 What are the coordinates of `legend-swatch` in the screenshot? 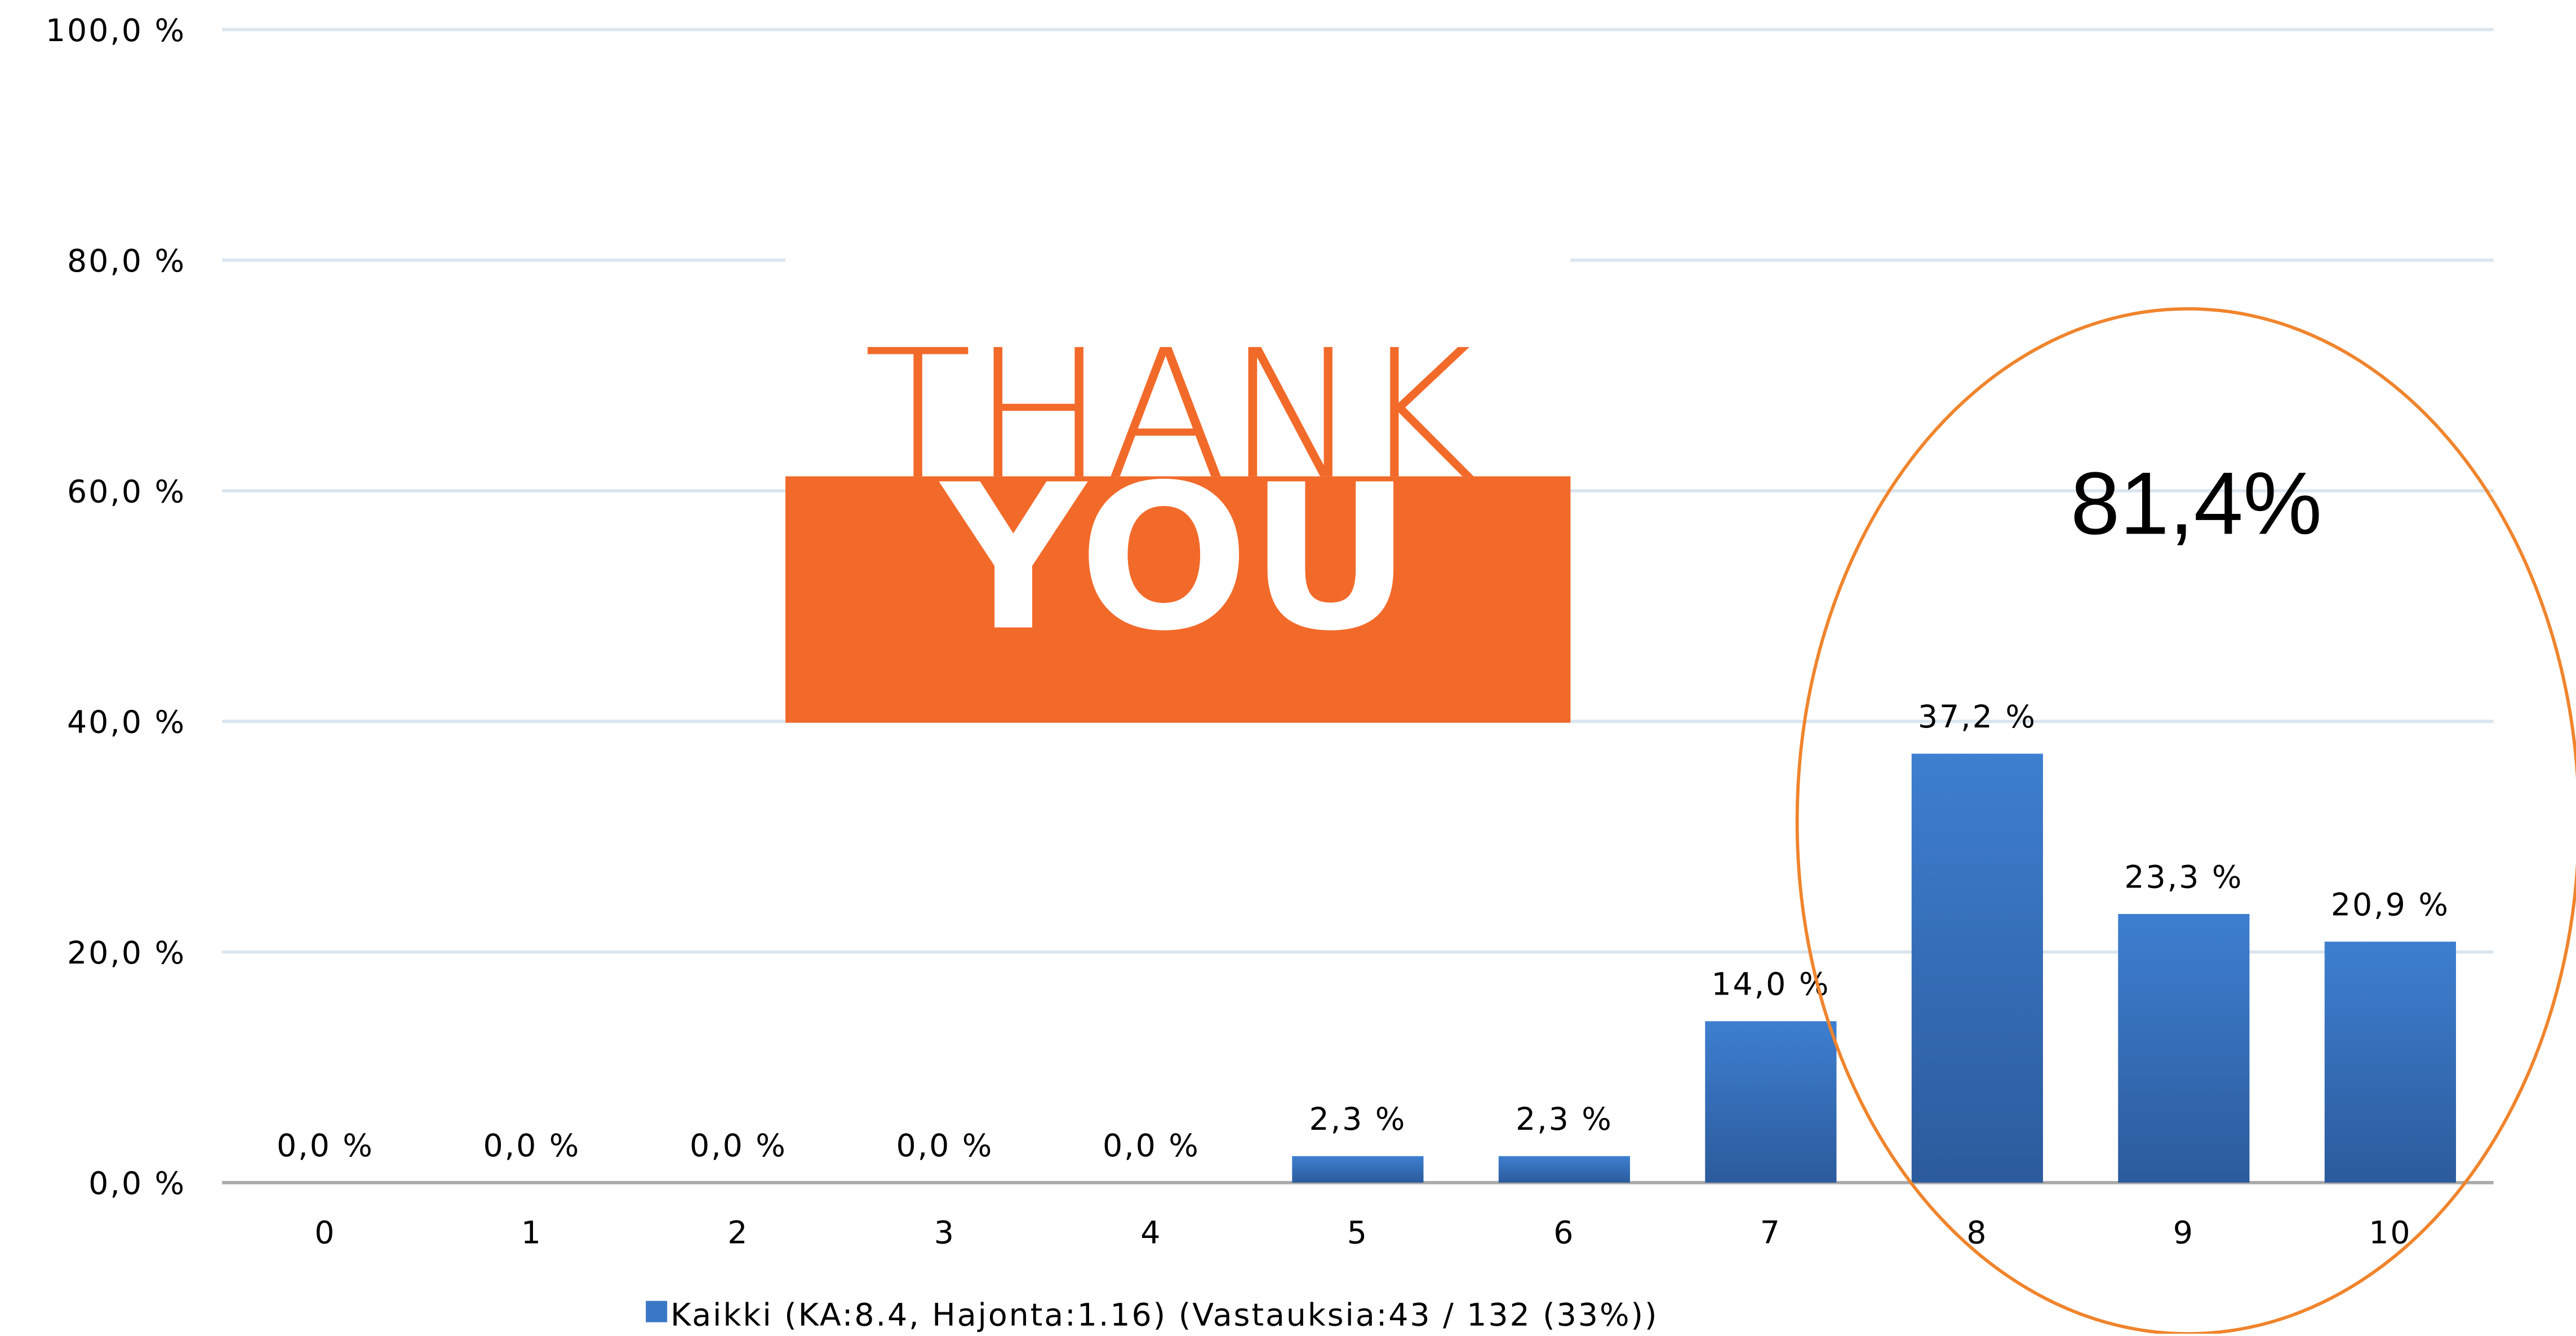 It's located at (657, 1311).